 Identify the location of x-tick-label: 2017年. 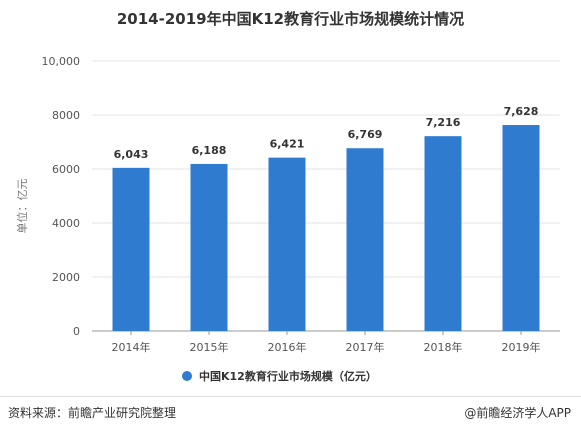
(365, 347).